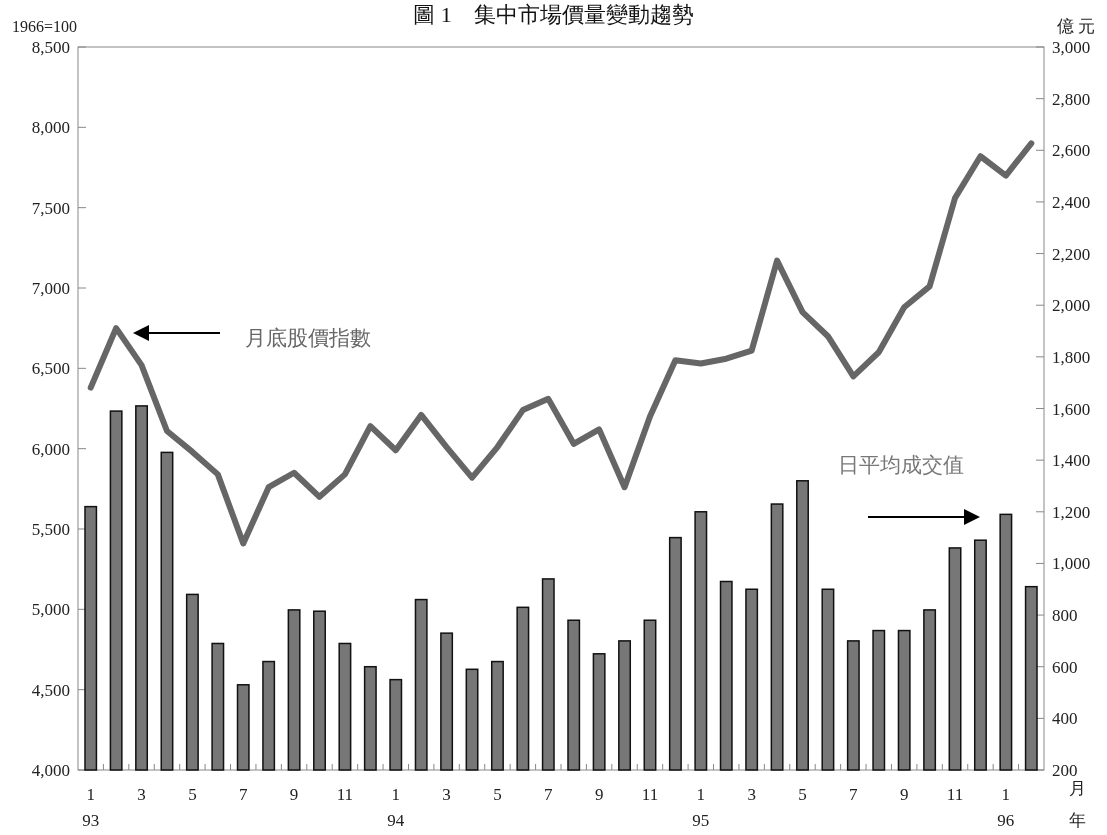 This screenshot has width=1107, height=835. Describe the element at coordinates (308, 338) in the screenshot. I see `text: 月底股價指數` at that location.